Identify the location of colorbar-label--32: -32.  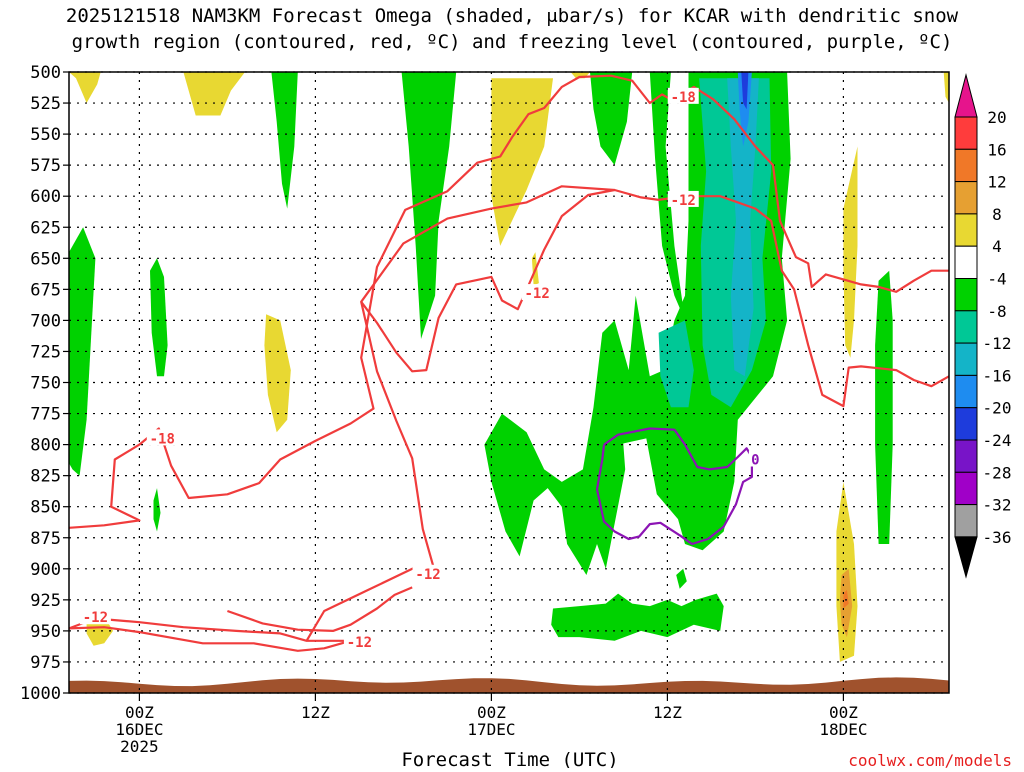
(997, 505).